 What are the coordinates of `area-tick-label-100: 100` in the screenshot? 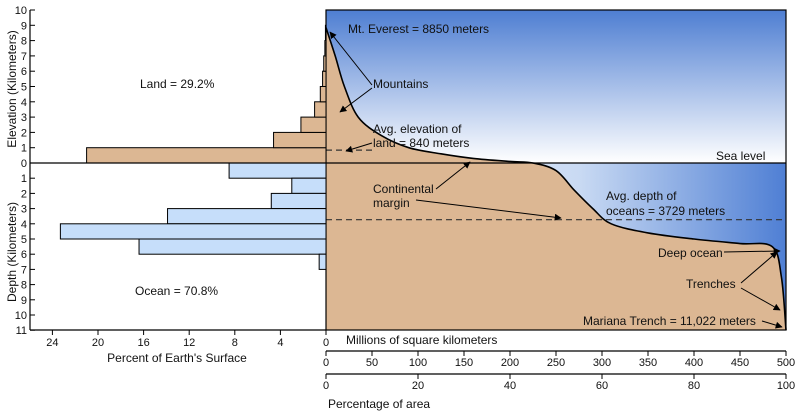 It's located at (418, 363).